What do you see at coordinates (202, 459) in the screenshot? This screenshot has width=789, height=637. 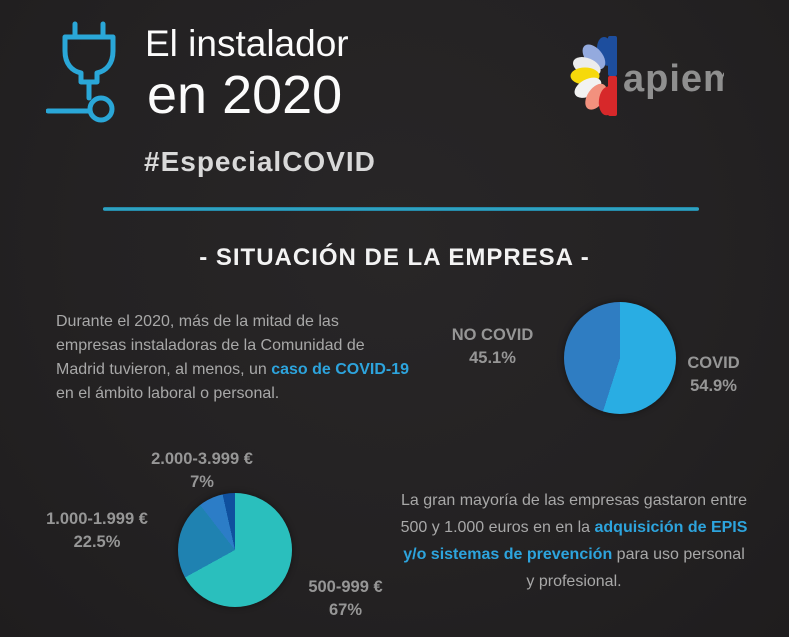 I see `pie2-label-2000-3999-name: 2.000-3.999 €` at bounding box center [202, 459].